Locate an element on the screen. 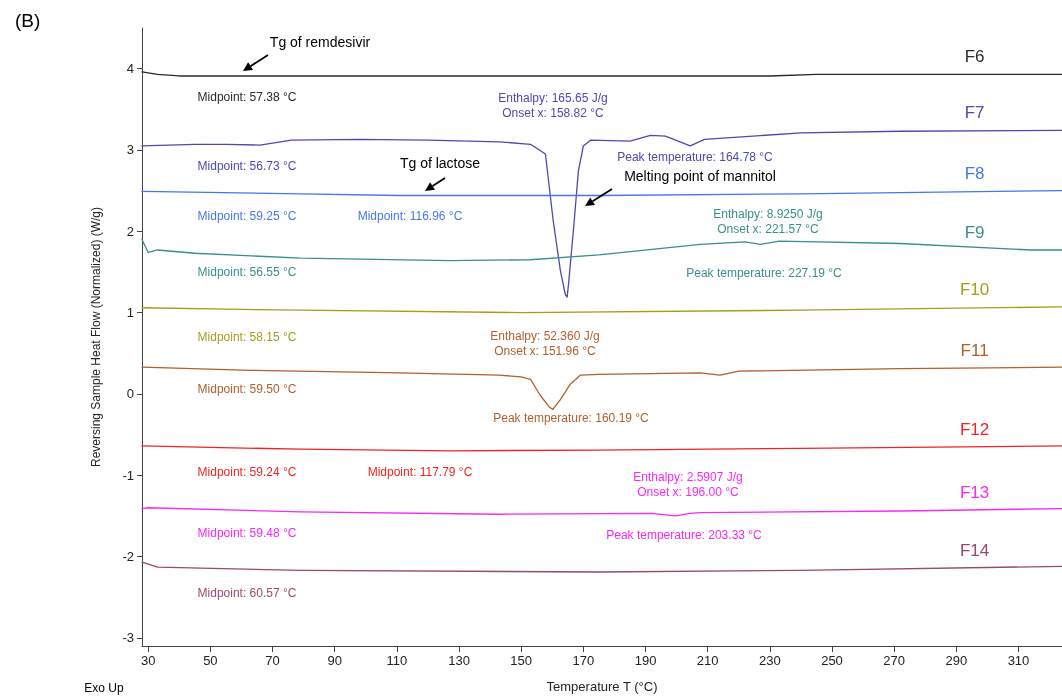 This screenshot has height=698, width=1062. annotation: Midpoint: 56.73 °C is located at coordinates (247, 166).